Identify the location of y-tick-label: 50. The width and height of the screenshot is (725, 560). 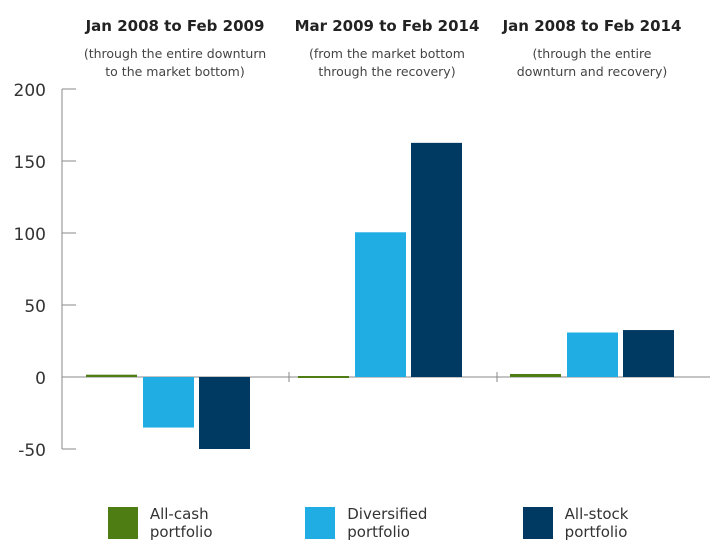
(35, 307).